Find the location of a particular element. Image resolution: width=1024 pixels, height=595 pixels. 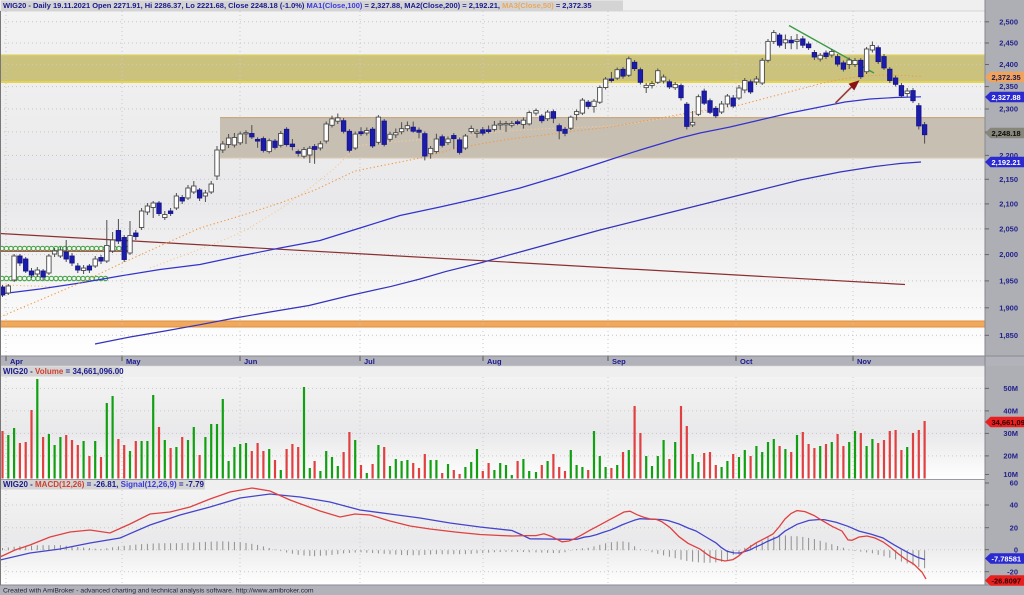

svg-text: 2,050 is located at coordinates (1008, 229).